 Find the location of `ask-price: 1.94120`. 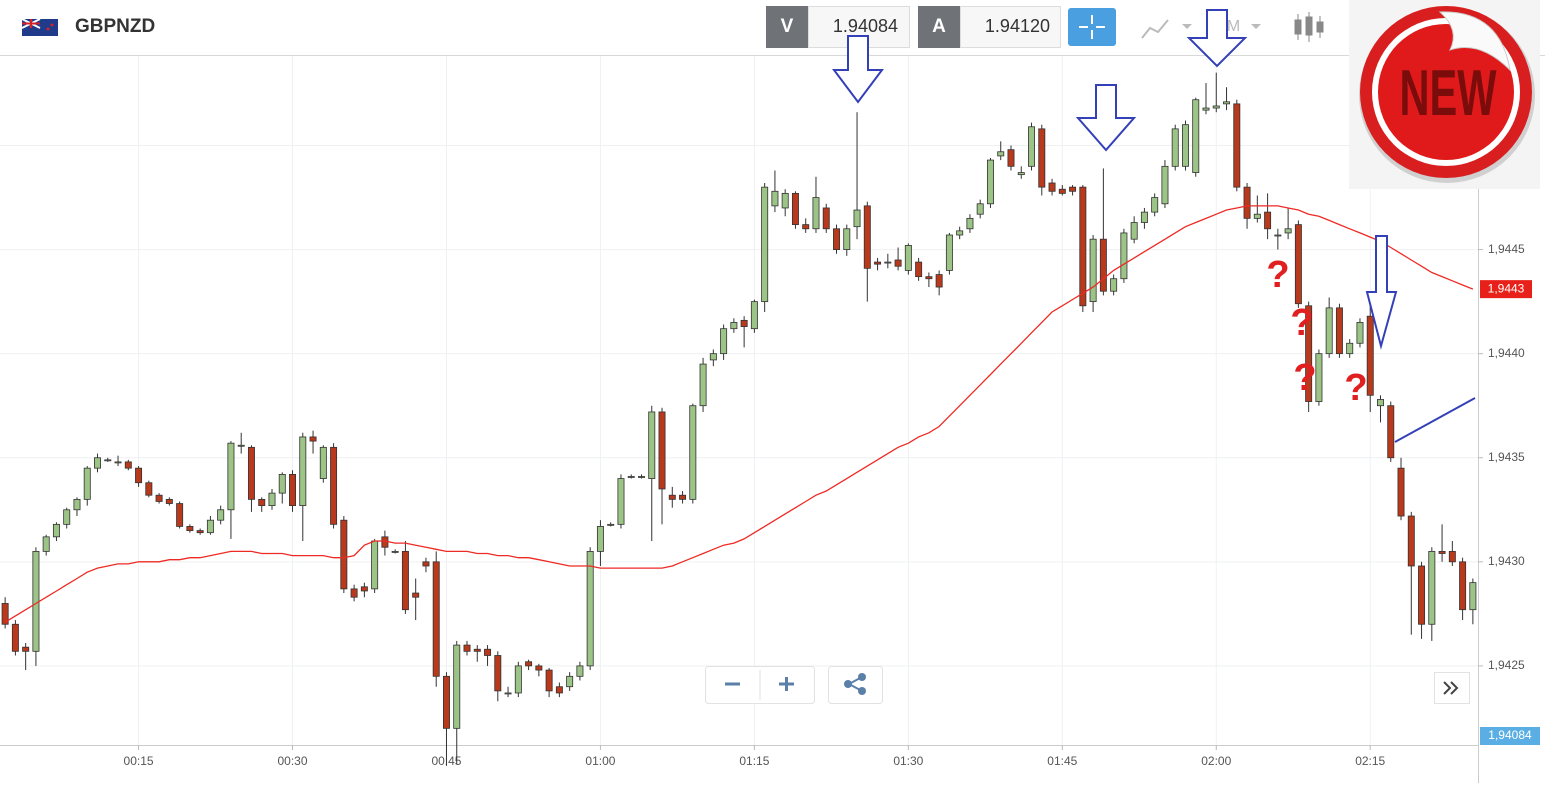

ask-price: 1.94120 is located at coordinates (1017, 26).